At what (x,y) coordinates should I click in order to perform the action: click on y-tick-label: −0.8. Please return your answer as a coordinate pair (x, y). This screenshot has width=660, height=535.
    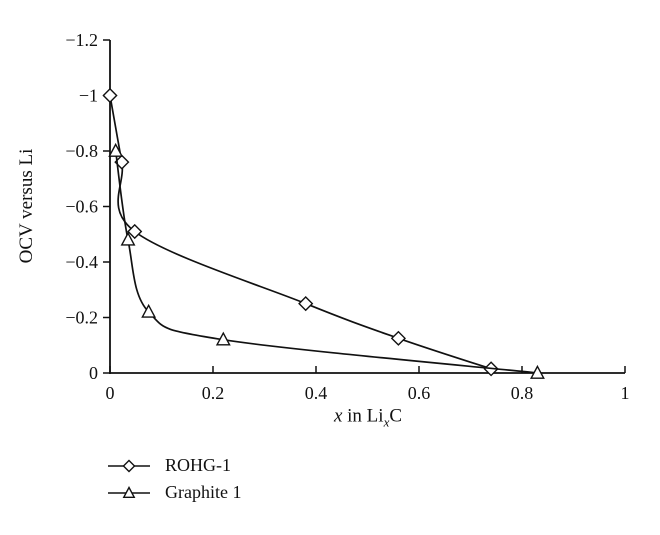
    Looking at the image, I should click on (81, 151).